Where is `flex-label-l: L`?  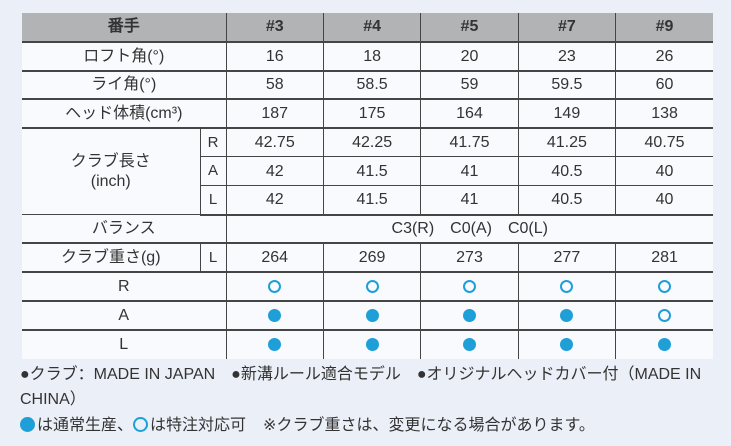
flex-label-l: L is located at coordinates (213, 200).